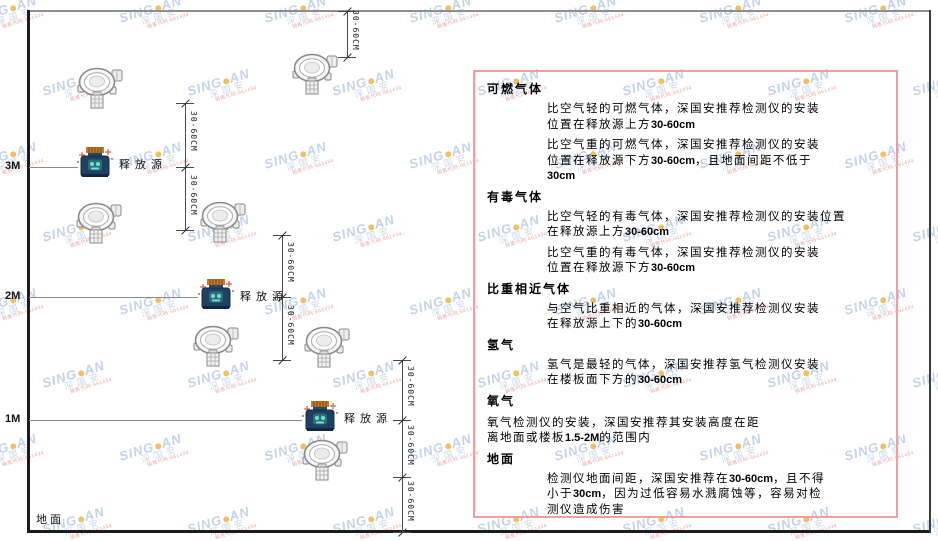  What do you see at coordinates (683, 117) in the screenshot?
I see `section-paragraph: 比空气轻的可燃气体，深国安推荐检测仪的安装 位置在释放源上方30-60cm` at bounding box center [683, 117].